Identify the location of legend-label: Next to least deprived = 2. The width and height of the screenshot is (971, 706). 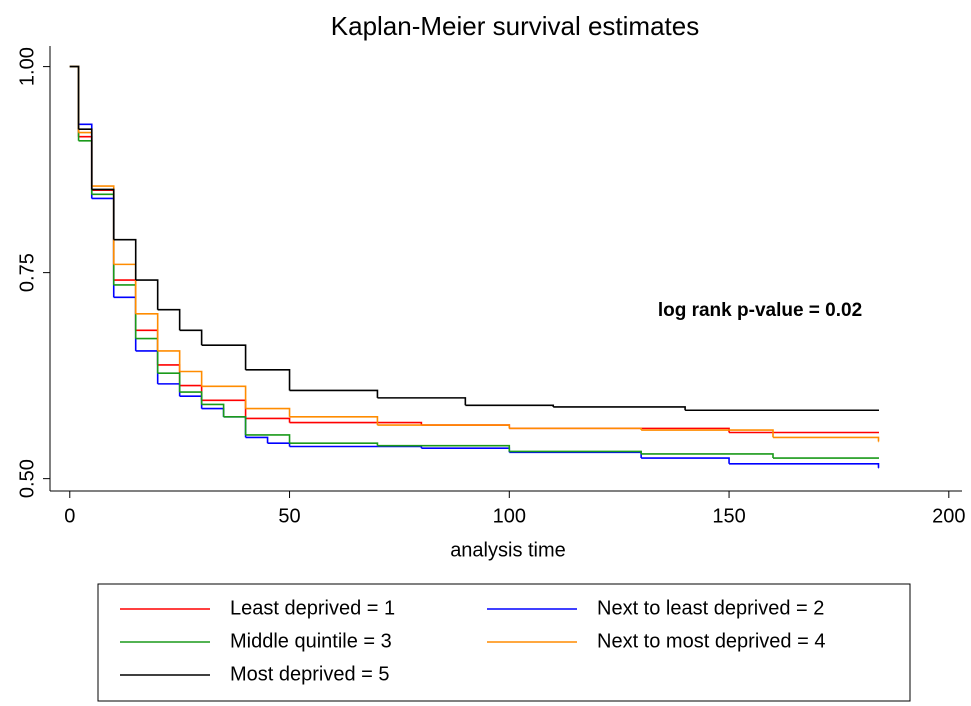
(710, 608).